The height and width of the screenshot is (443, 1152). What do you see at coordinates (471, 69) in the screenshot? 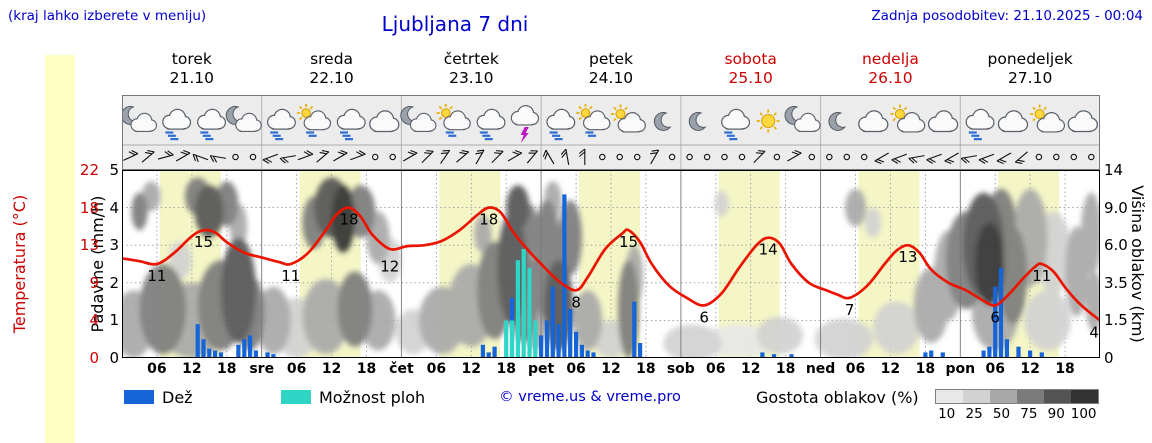
I see `day-header-četrtek: četrtek 23.10` at bounding box center [471, 69].